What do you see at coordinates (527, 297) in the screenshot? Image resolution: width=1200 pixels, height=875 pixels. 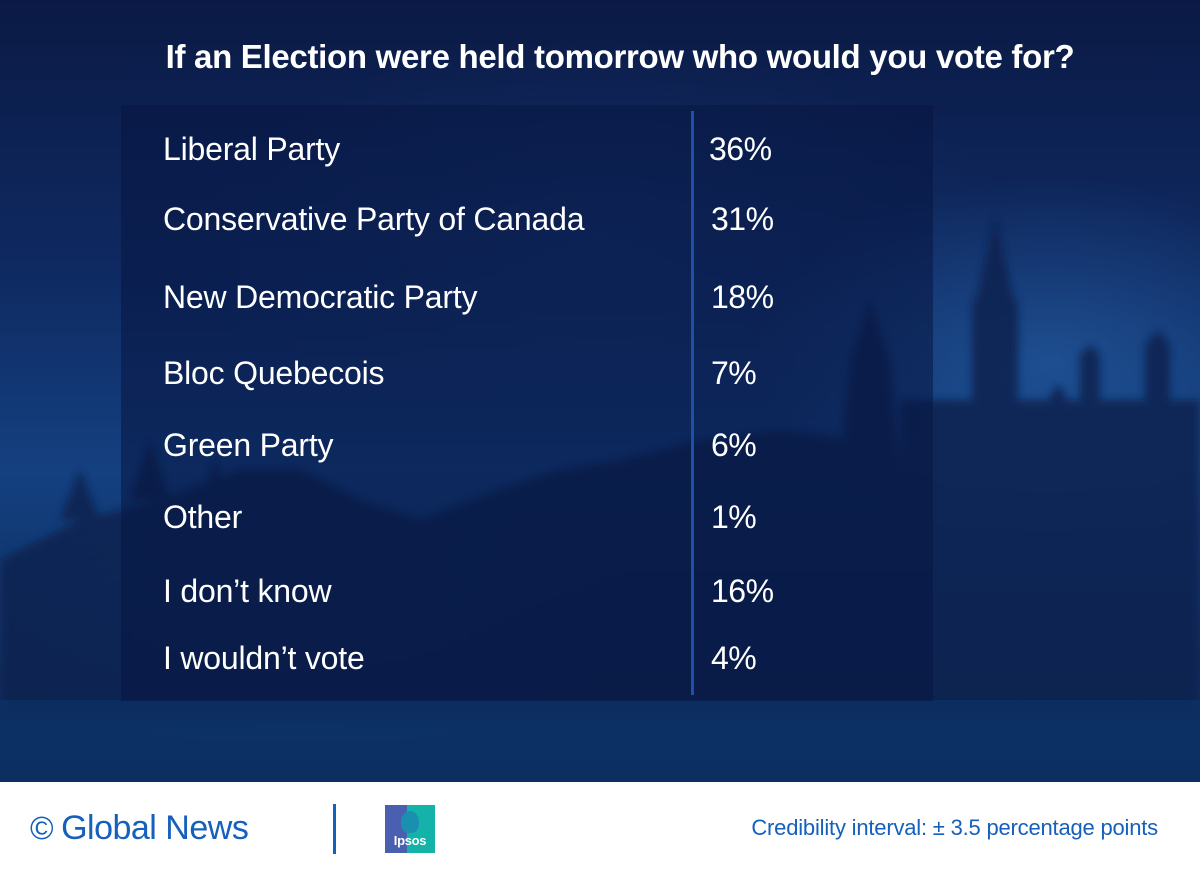 I see `table-row: New Democratic Party 18%` at bounding box center [527, 297].